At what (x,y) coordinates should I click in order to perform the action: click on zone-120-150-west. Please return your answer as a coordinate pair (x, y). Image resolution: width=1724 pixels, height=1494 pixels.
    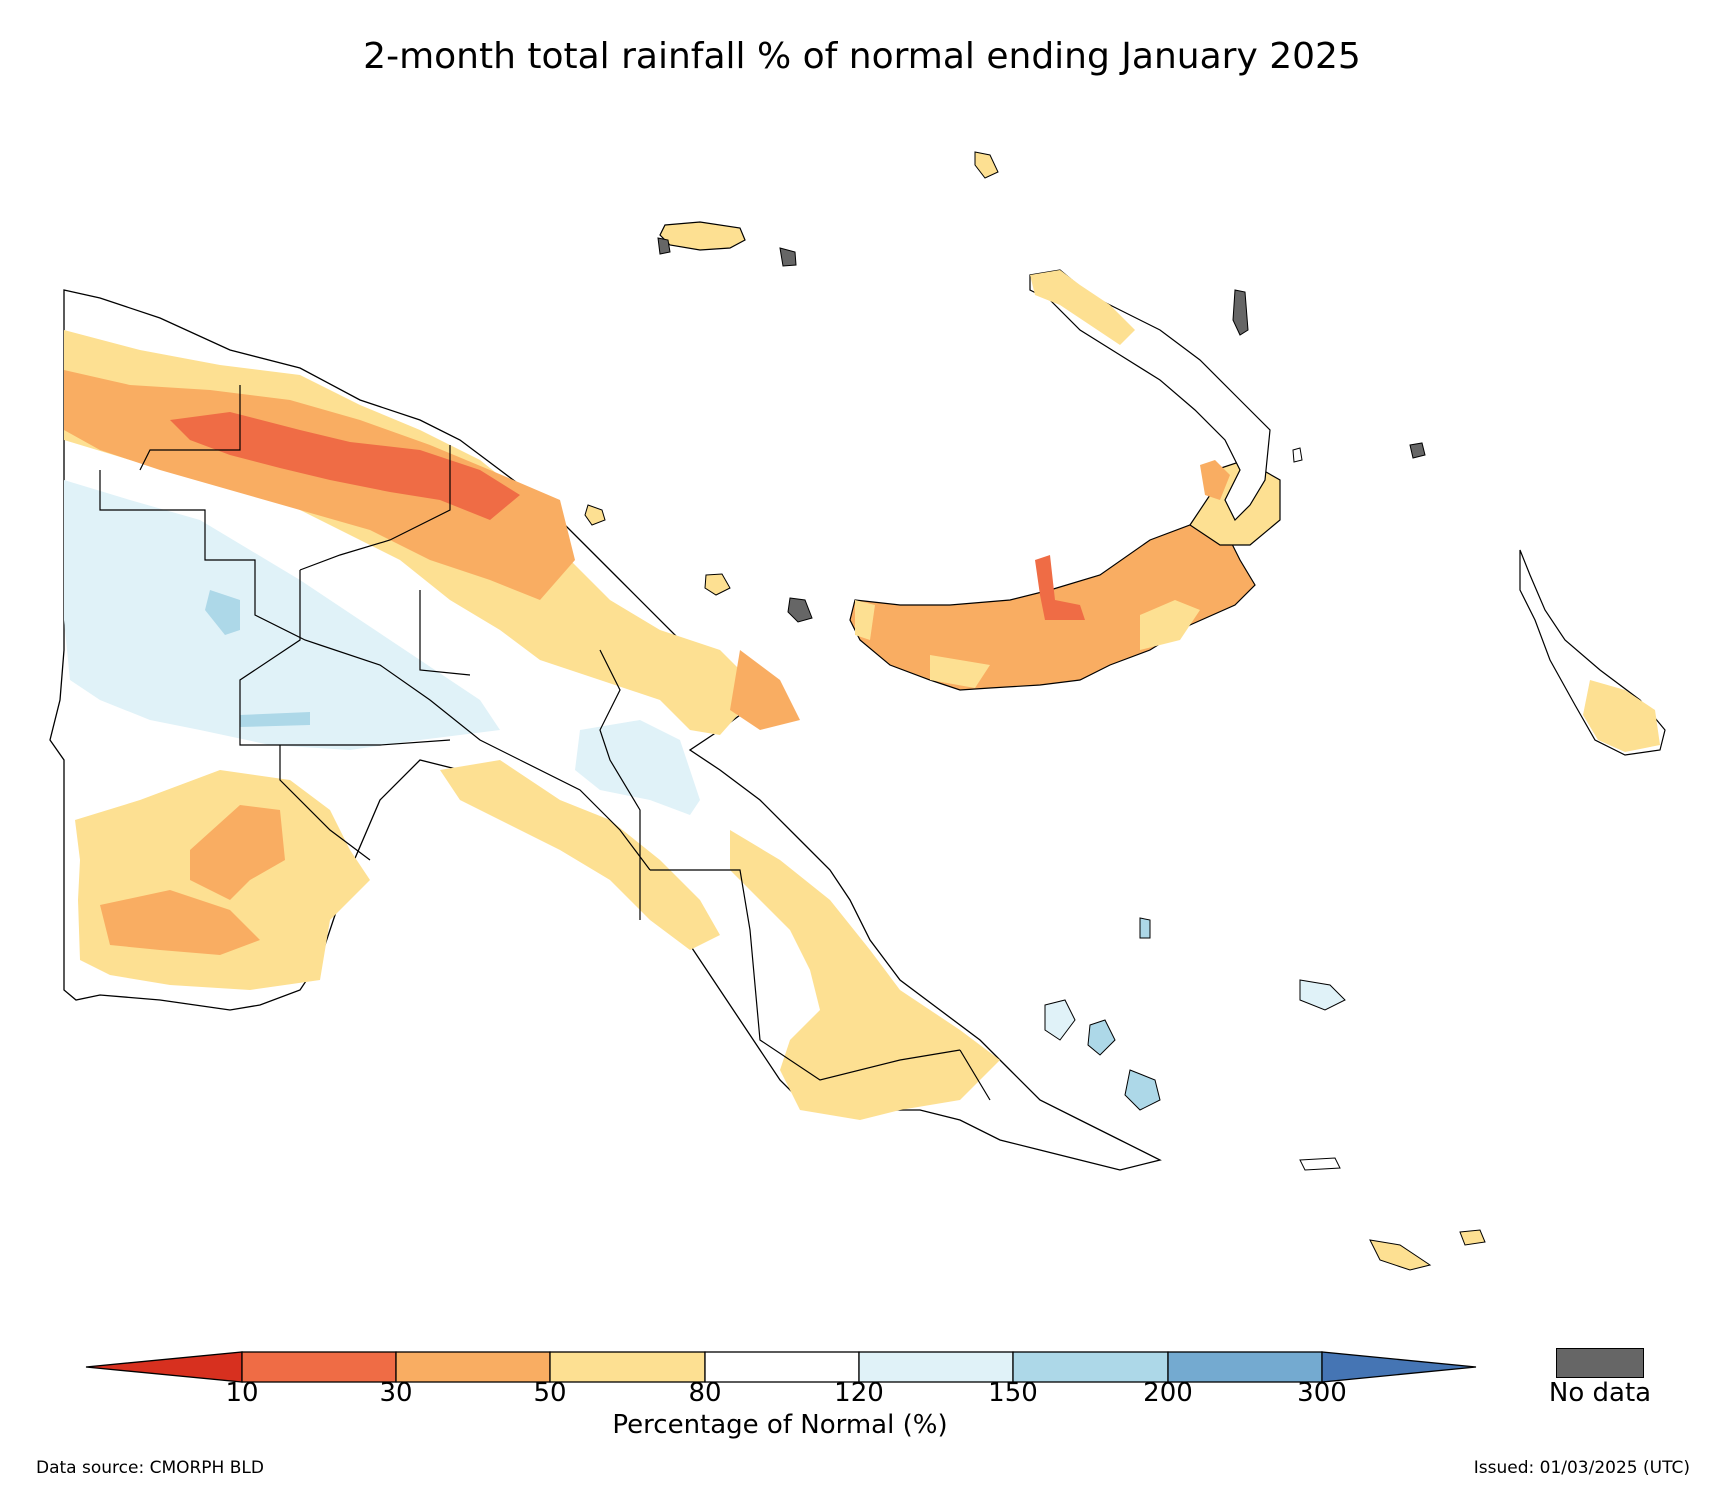
    Looking at the image, I should click on (282, 615).